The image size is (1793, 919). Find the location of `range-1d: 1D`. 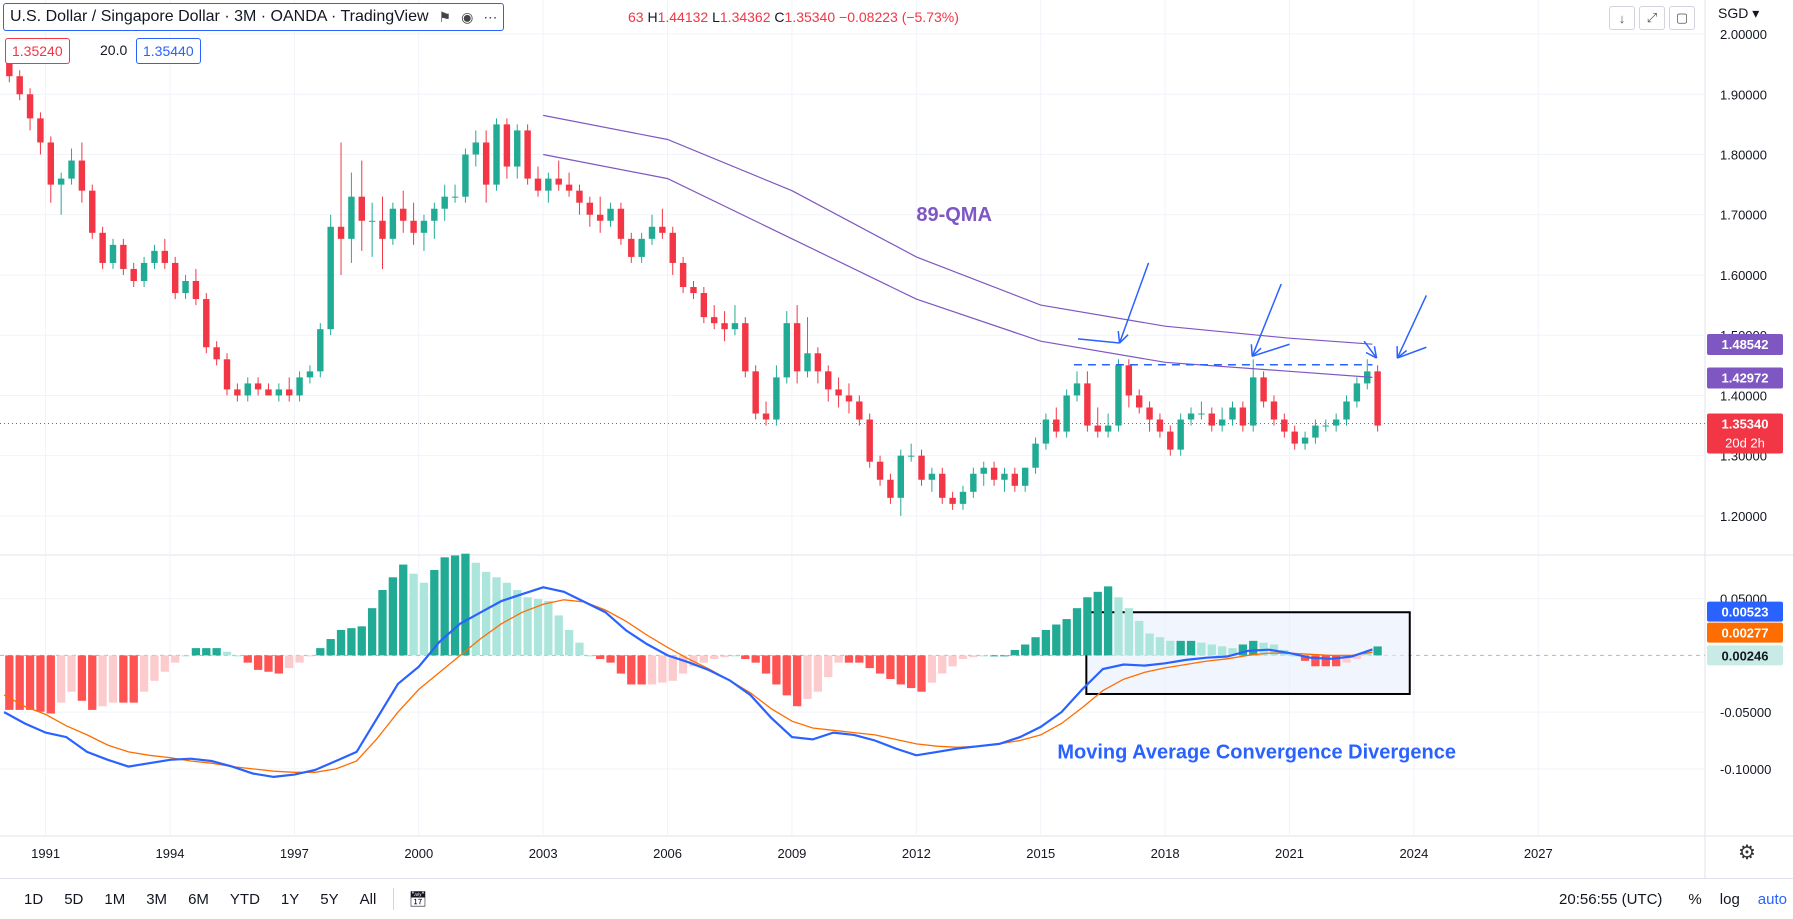

range-1d: 1D is located at coordinates (34, 899).